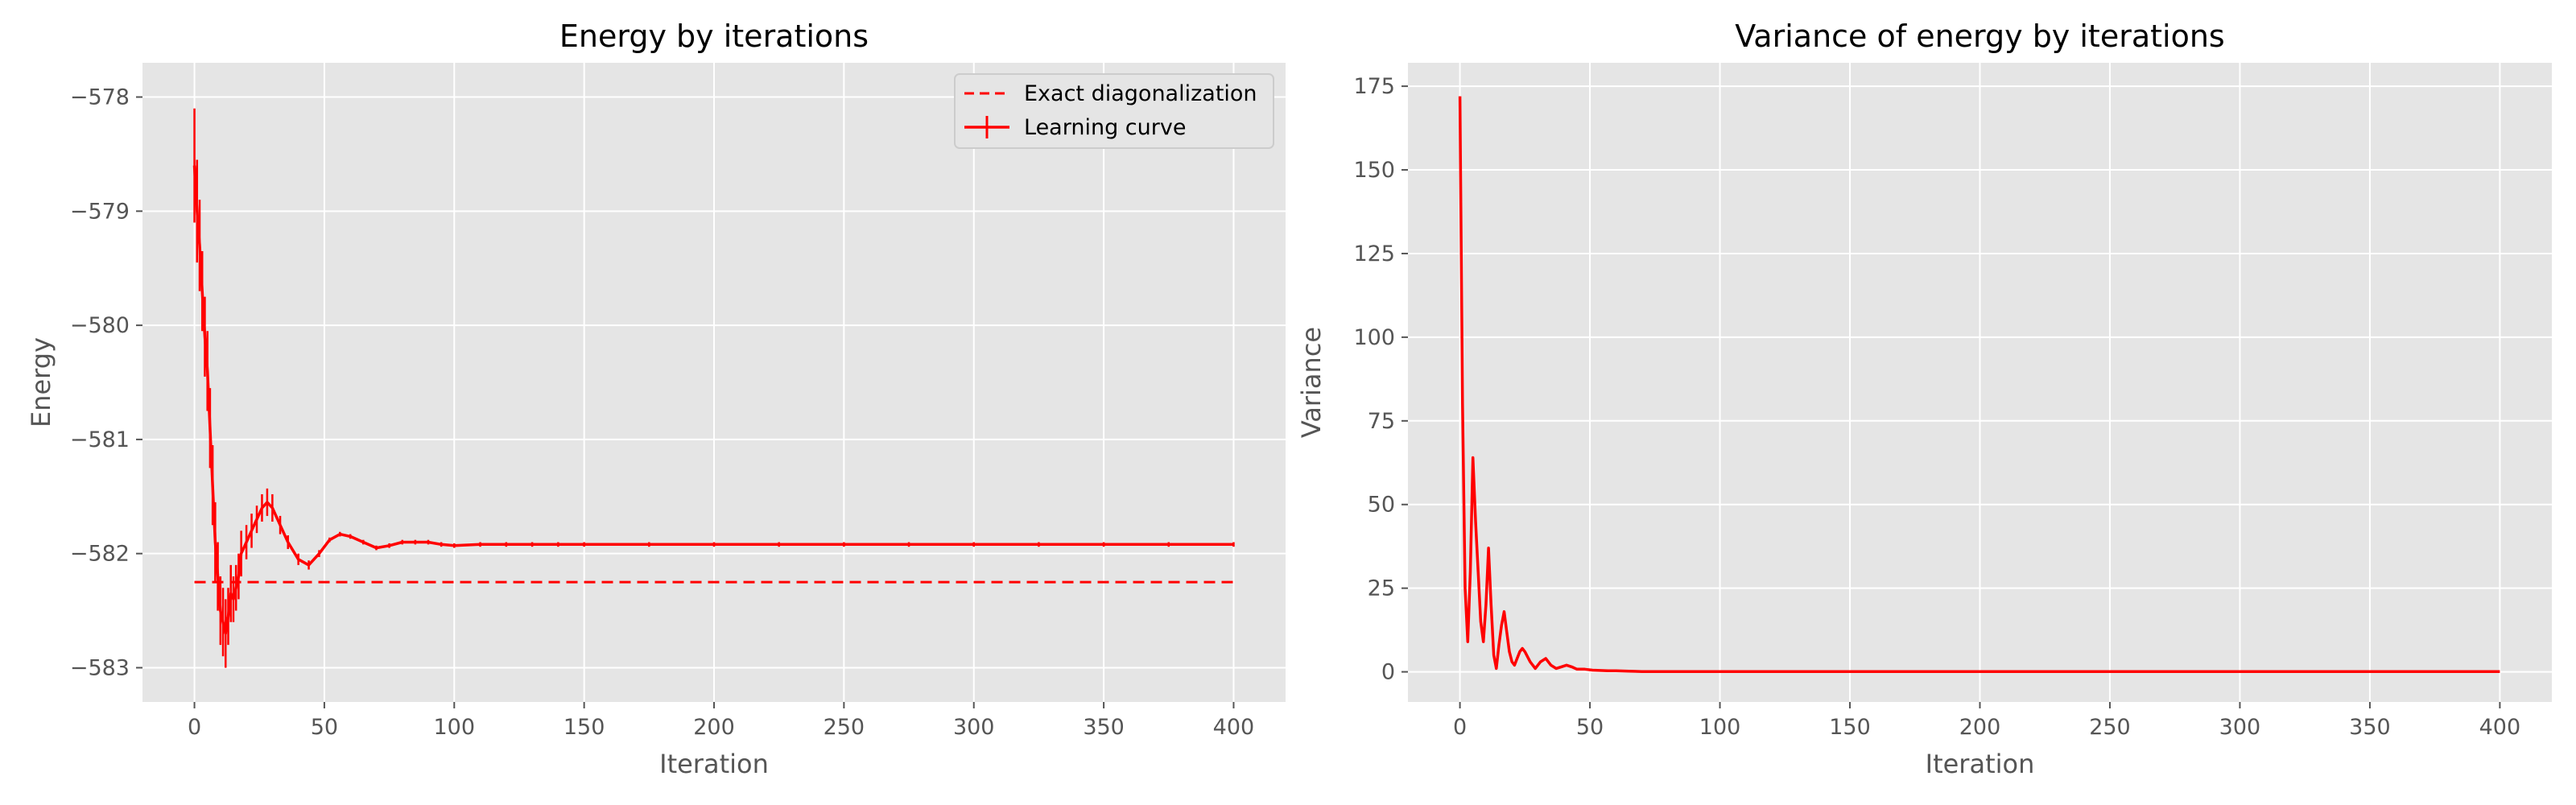 The image size is (2576, 805). I want to click on variance-y-ticks: 0 25 50 75 100 125 150 175, so click(1380, 379).